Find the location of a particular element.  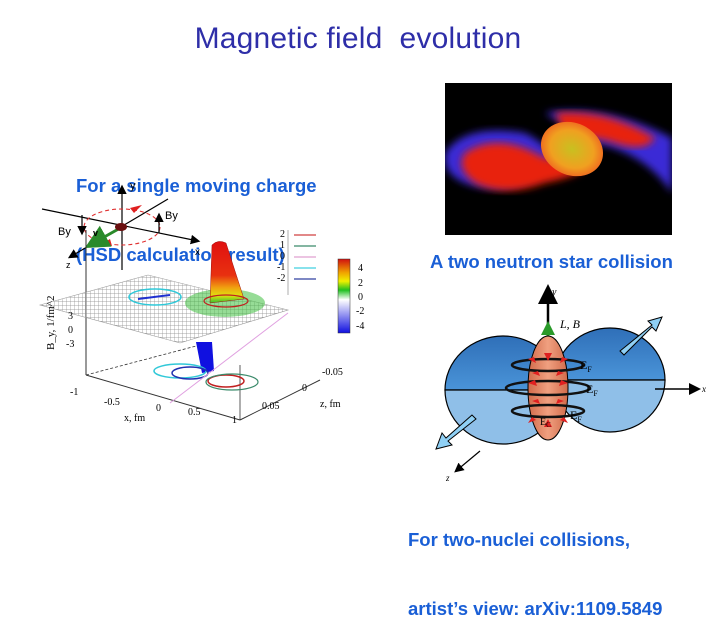

loop-arrow-icon is located at coordinates (136, 209).